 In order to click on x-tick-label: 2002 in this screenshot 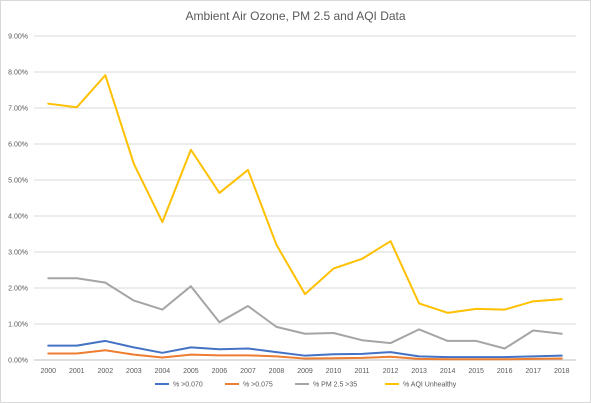, I will do `click(106, 371)`.